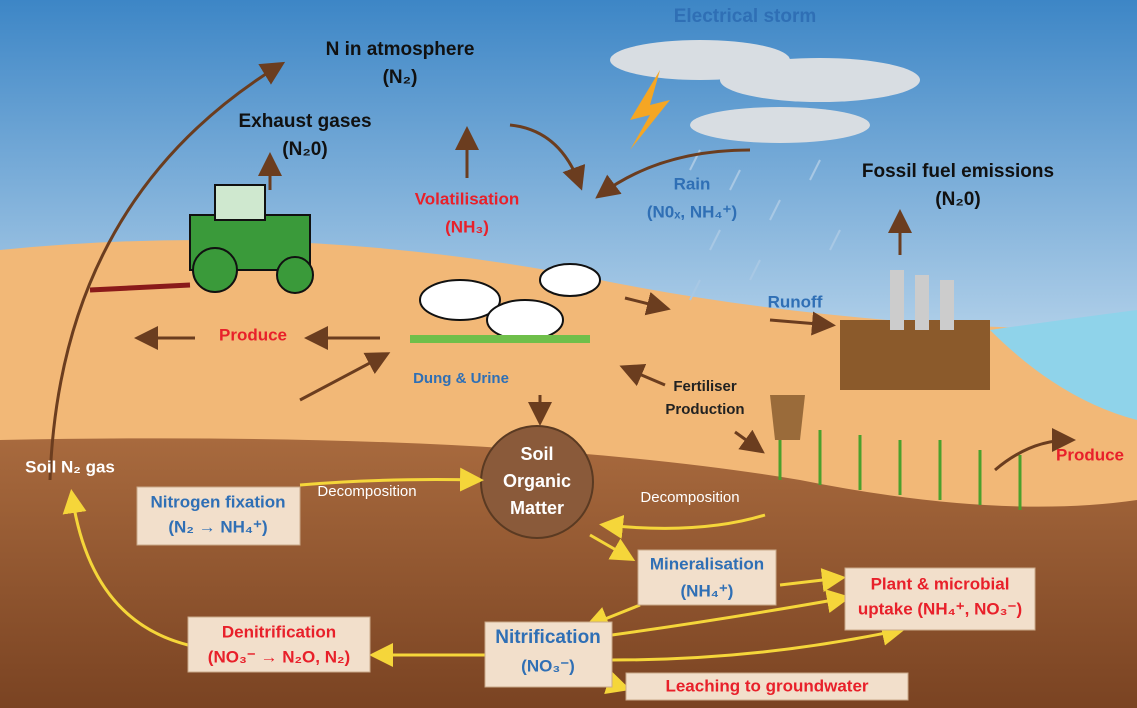 This screenshot has width=1137, height=708. What do you see at coordinates (217, 501) in the screenshot?
I see `label: Nitrogen fixation` at bounding box center [217, 501].